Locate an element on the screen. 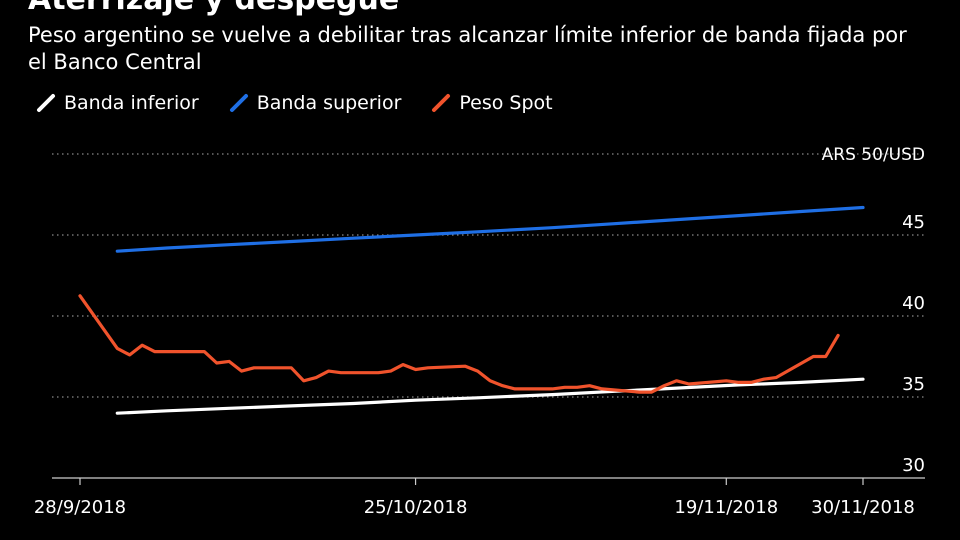 This screenshot has width=960, height=540. legend: Banda inferior Banda superior Peso Spot is located at coordinates (309, 103).